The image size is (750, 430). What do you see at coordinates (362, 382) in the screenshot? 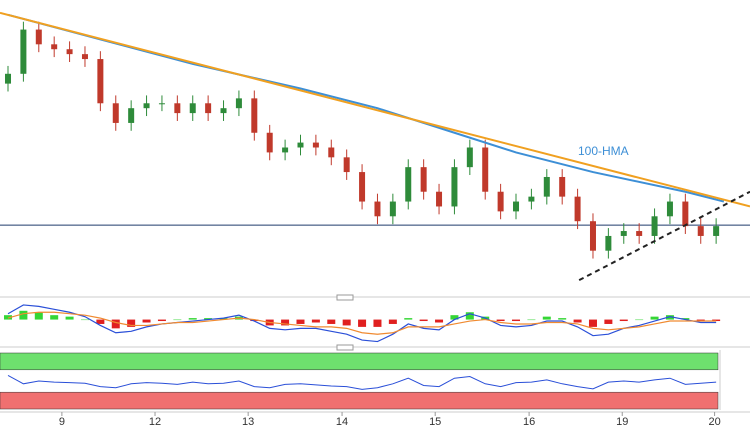
I see `rsi-line` at bounding box center [362, 382].